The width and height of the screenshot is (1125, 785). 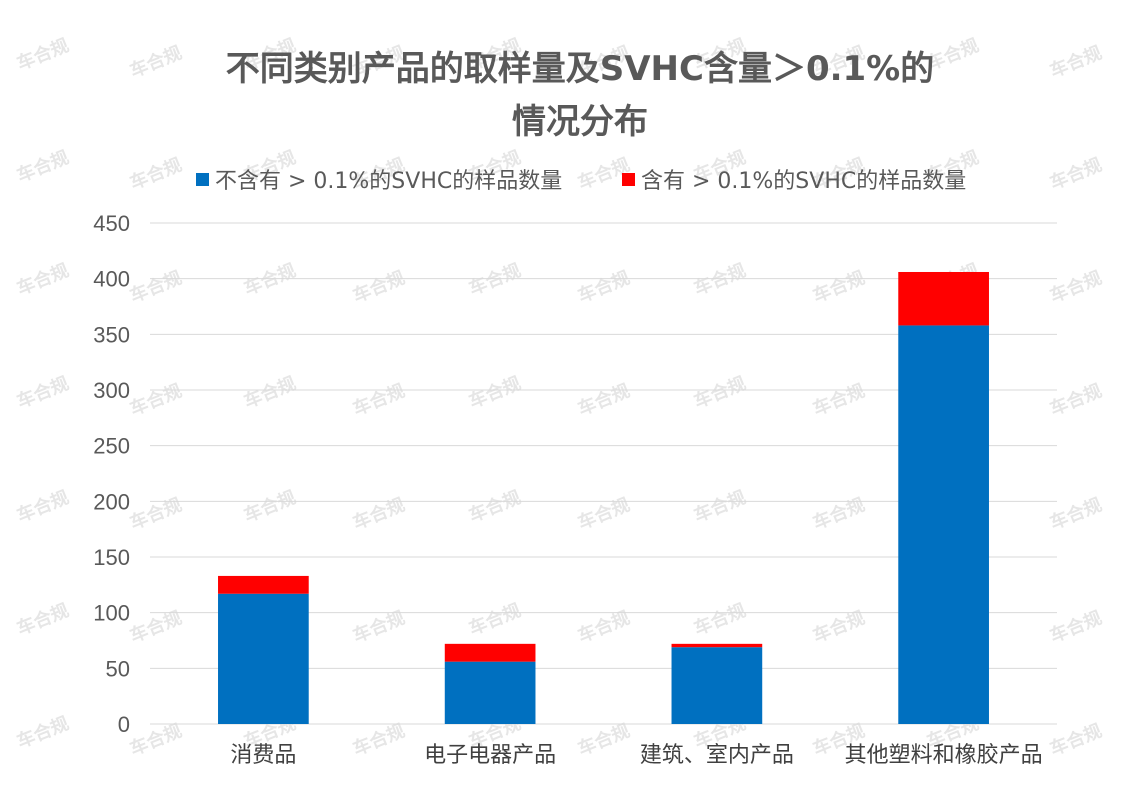 I want to click on y-tick-label: 50, so click(x=118, y=668).